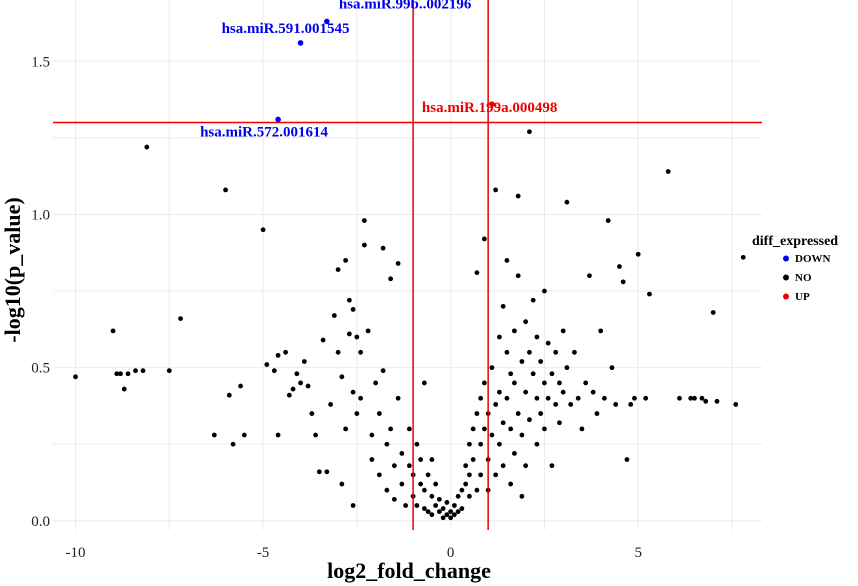 The height and width of the screenshot is (586, 858). I want to click on legend-label: DOWN, so click(813, 259).